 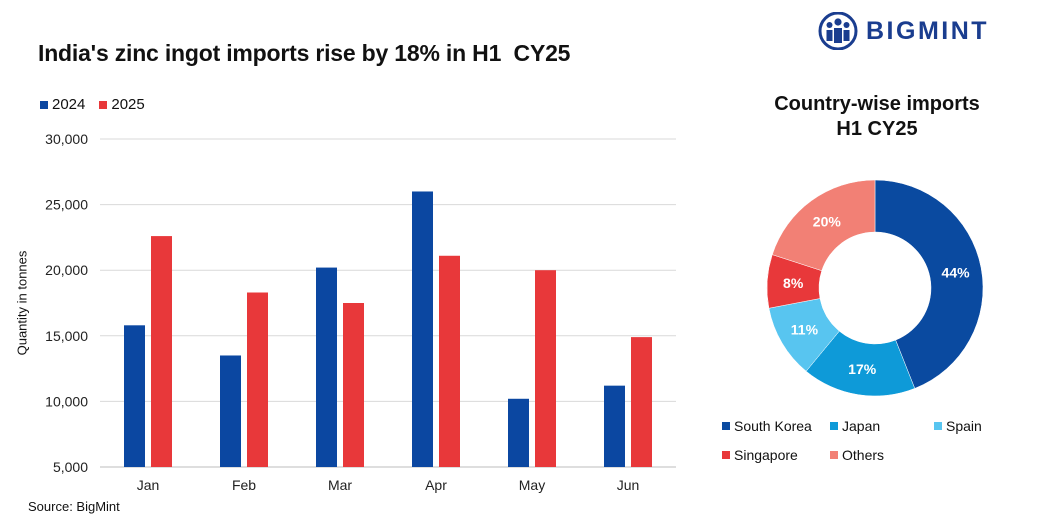 What do you see at coordinates (773, 426) in the screenshot?
I see `legend-label-south-korea: South Korea` at bounding box center [773, 426].